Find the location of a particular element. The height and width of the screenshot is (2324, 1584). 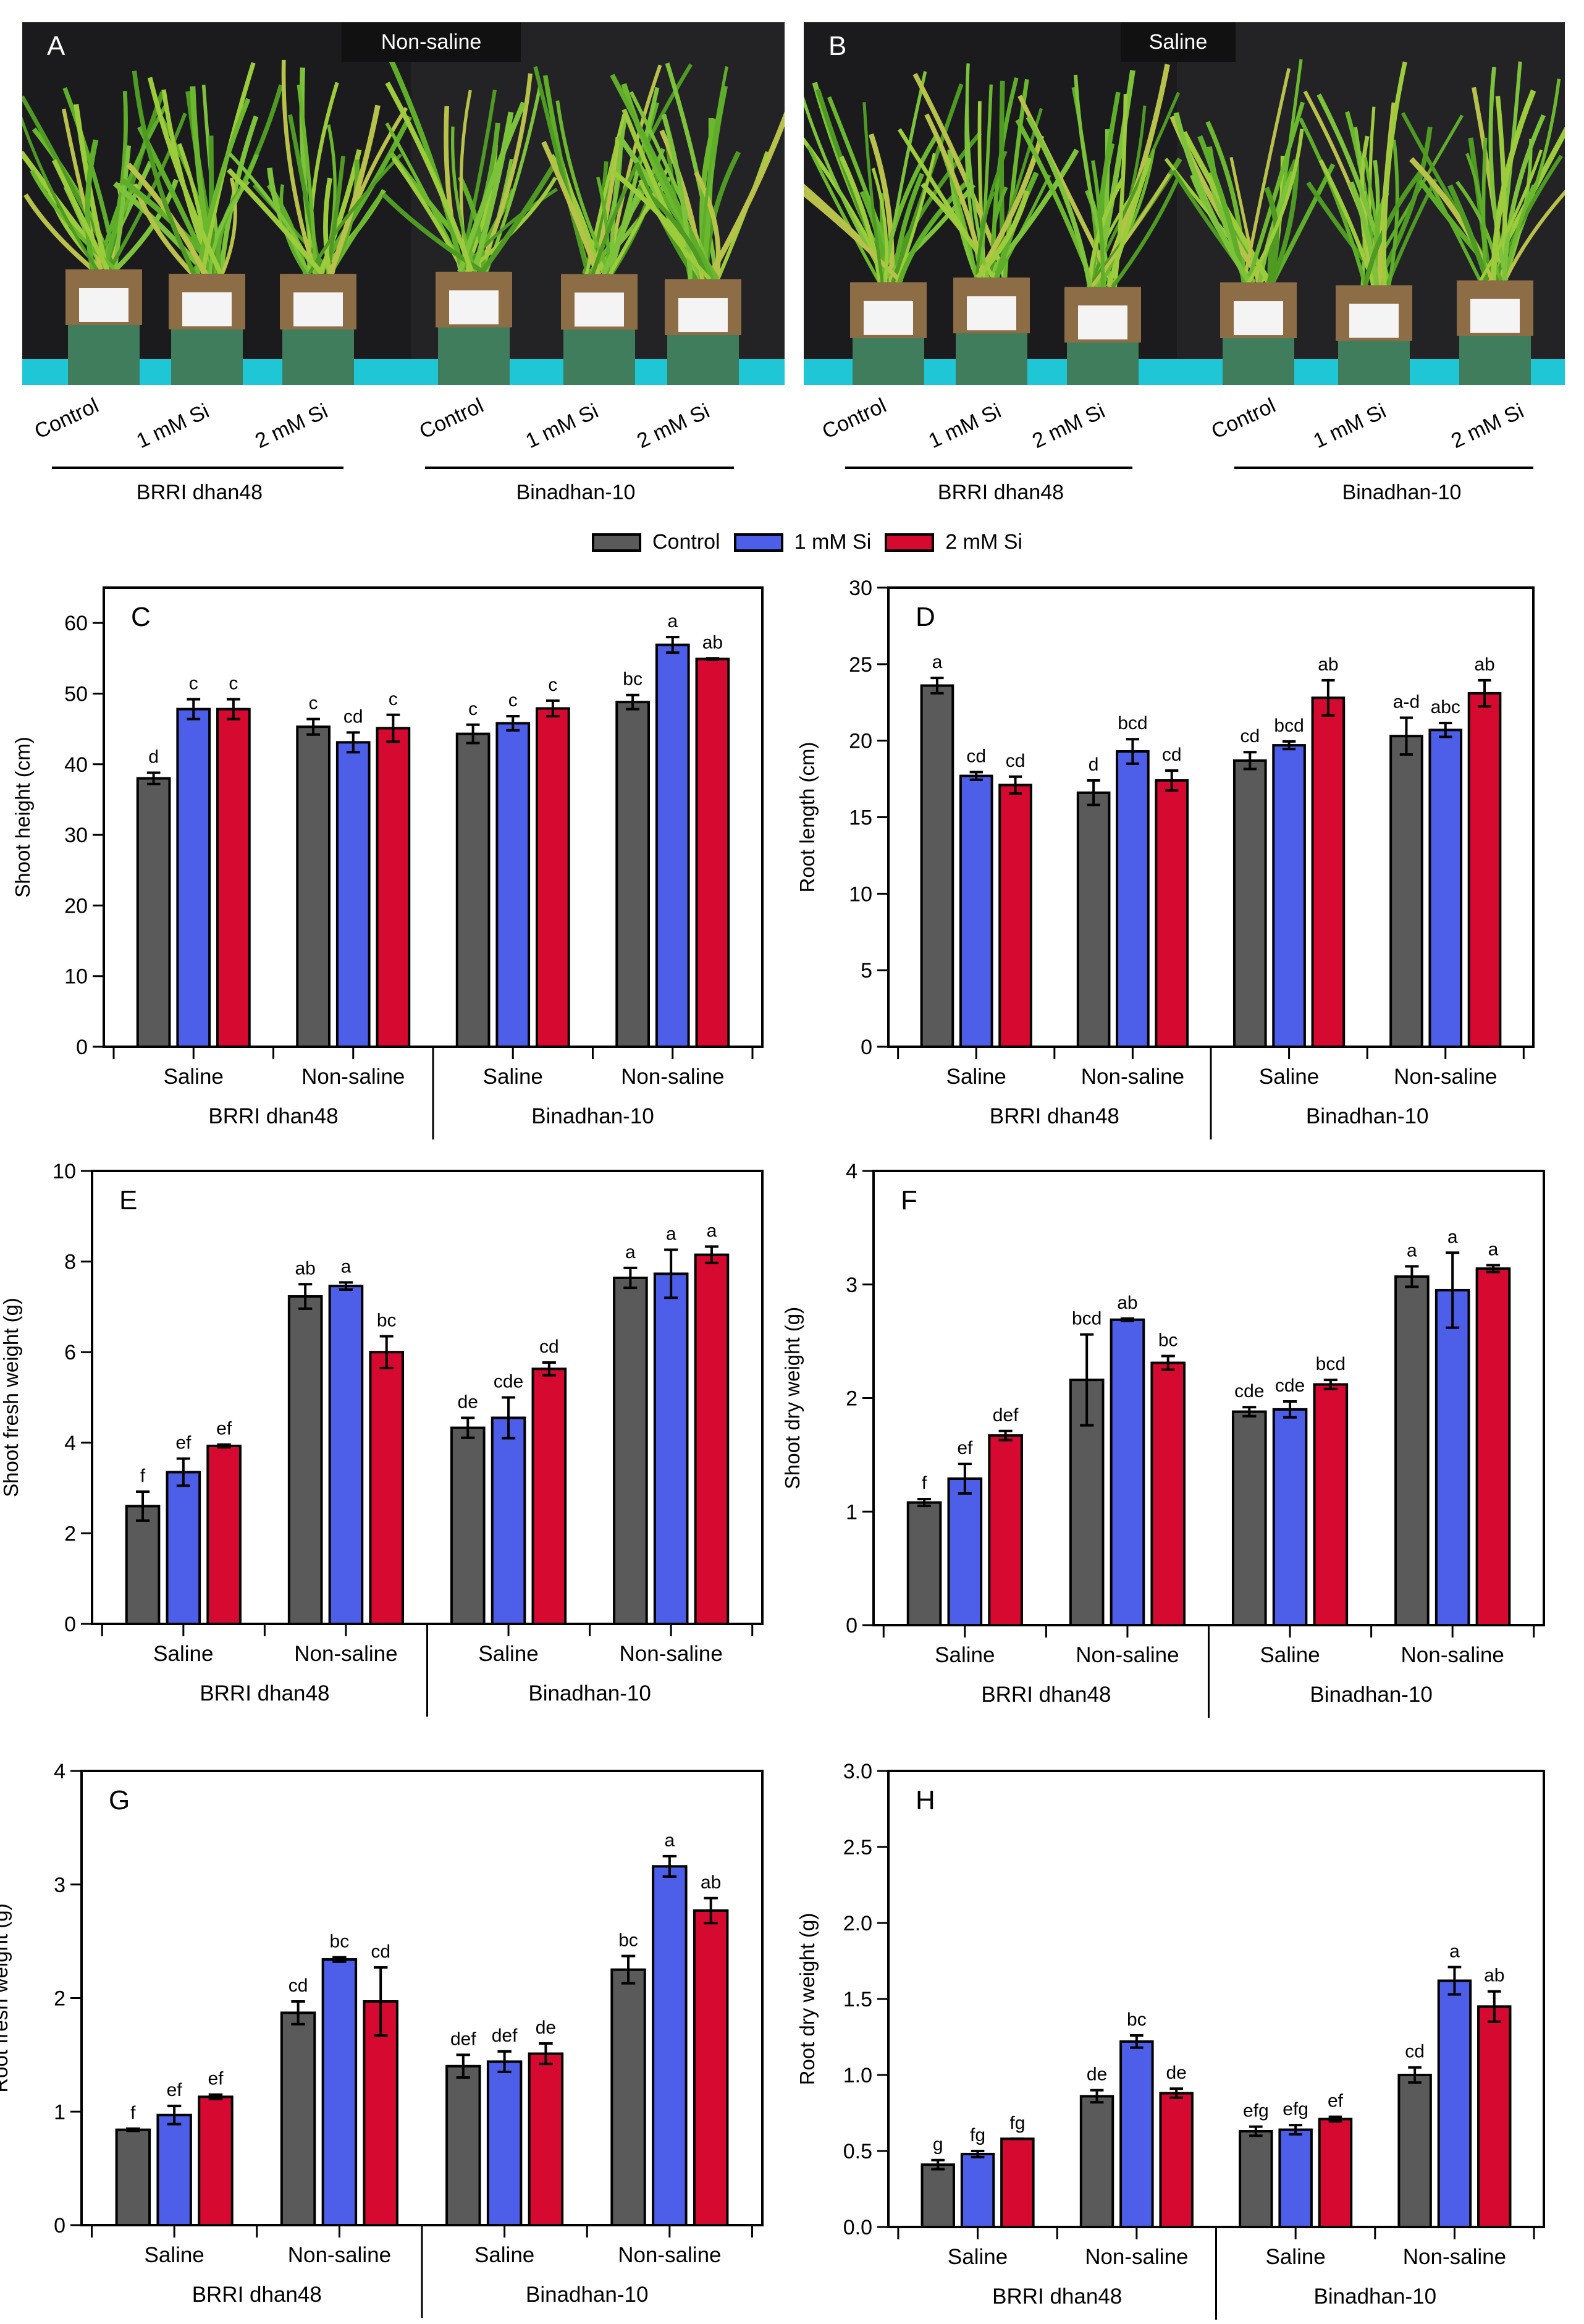

y-tick-label: 30 is located at coordinates (76, 835).